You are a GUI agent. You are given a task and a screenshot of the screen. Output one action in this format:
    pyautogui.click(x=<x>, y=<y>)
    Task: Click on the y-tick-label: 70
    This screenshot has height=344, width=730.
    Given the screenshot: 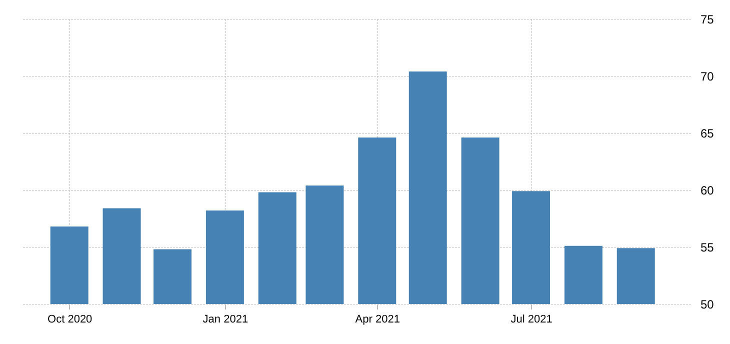 What is the action you would take?
    pyautogui.click(x=707, y=77)
    